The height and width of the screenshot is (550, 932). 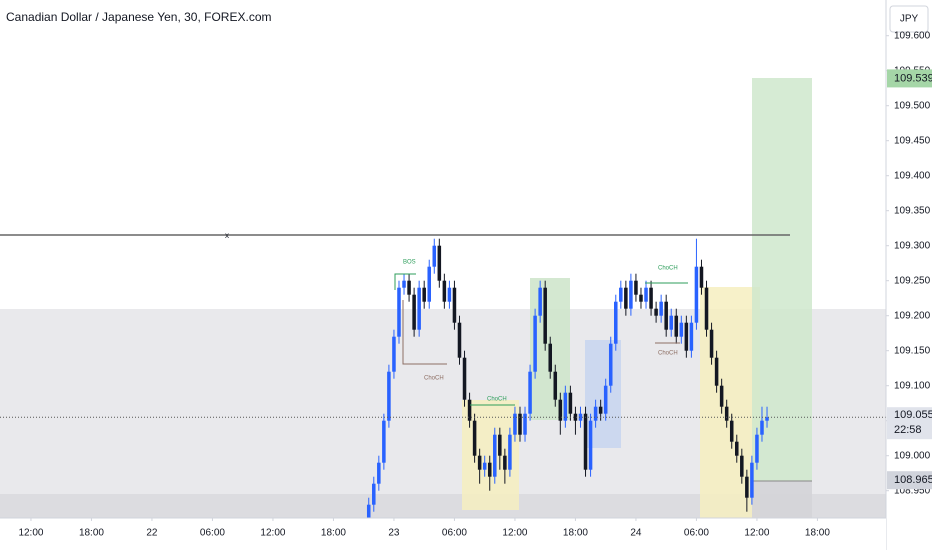 I want to click on target-price-label: 109.539, so click(x=913, y=78).